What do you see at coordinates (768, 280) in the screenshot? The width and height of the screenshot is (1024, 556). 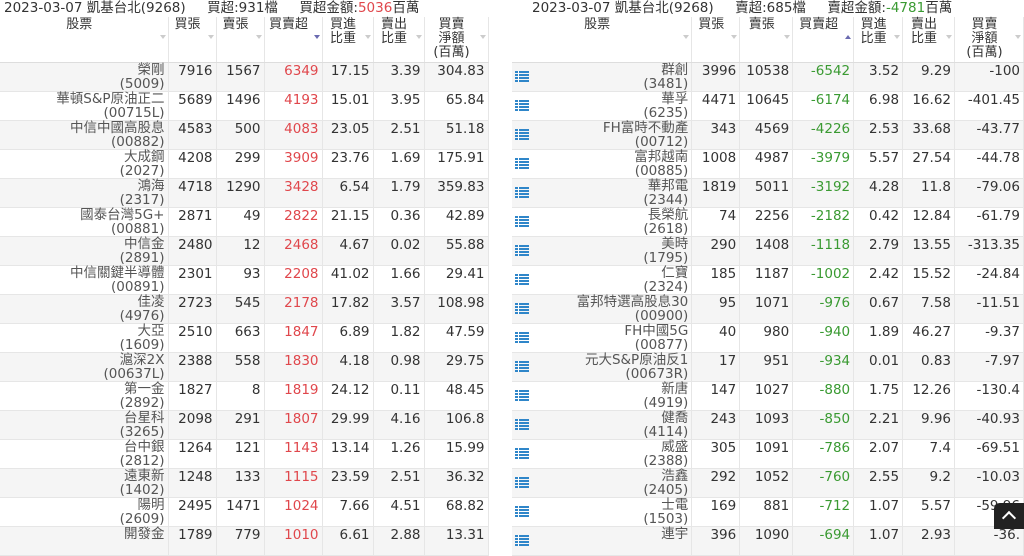 I see `table-row: 仁寶 (2324) 185 1187 -1002 2.42 15.52 -24.84` at bounding box center [768, 280].